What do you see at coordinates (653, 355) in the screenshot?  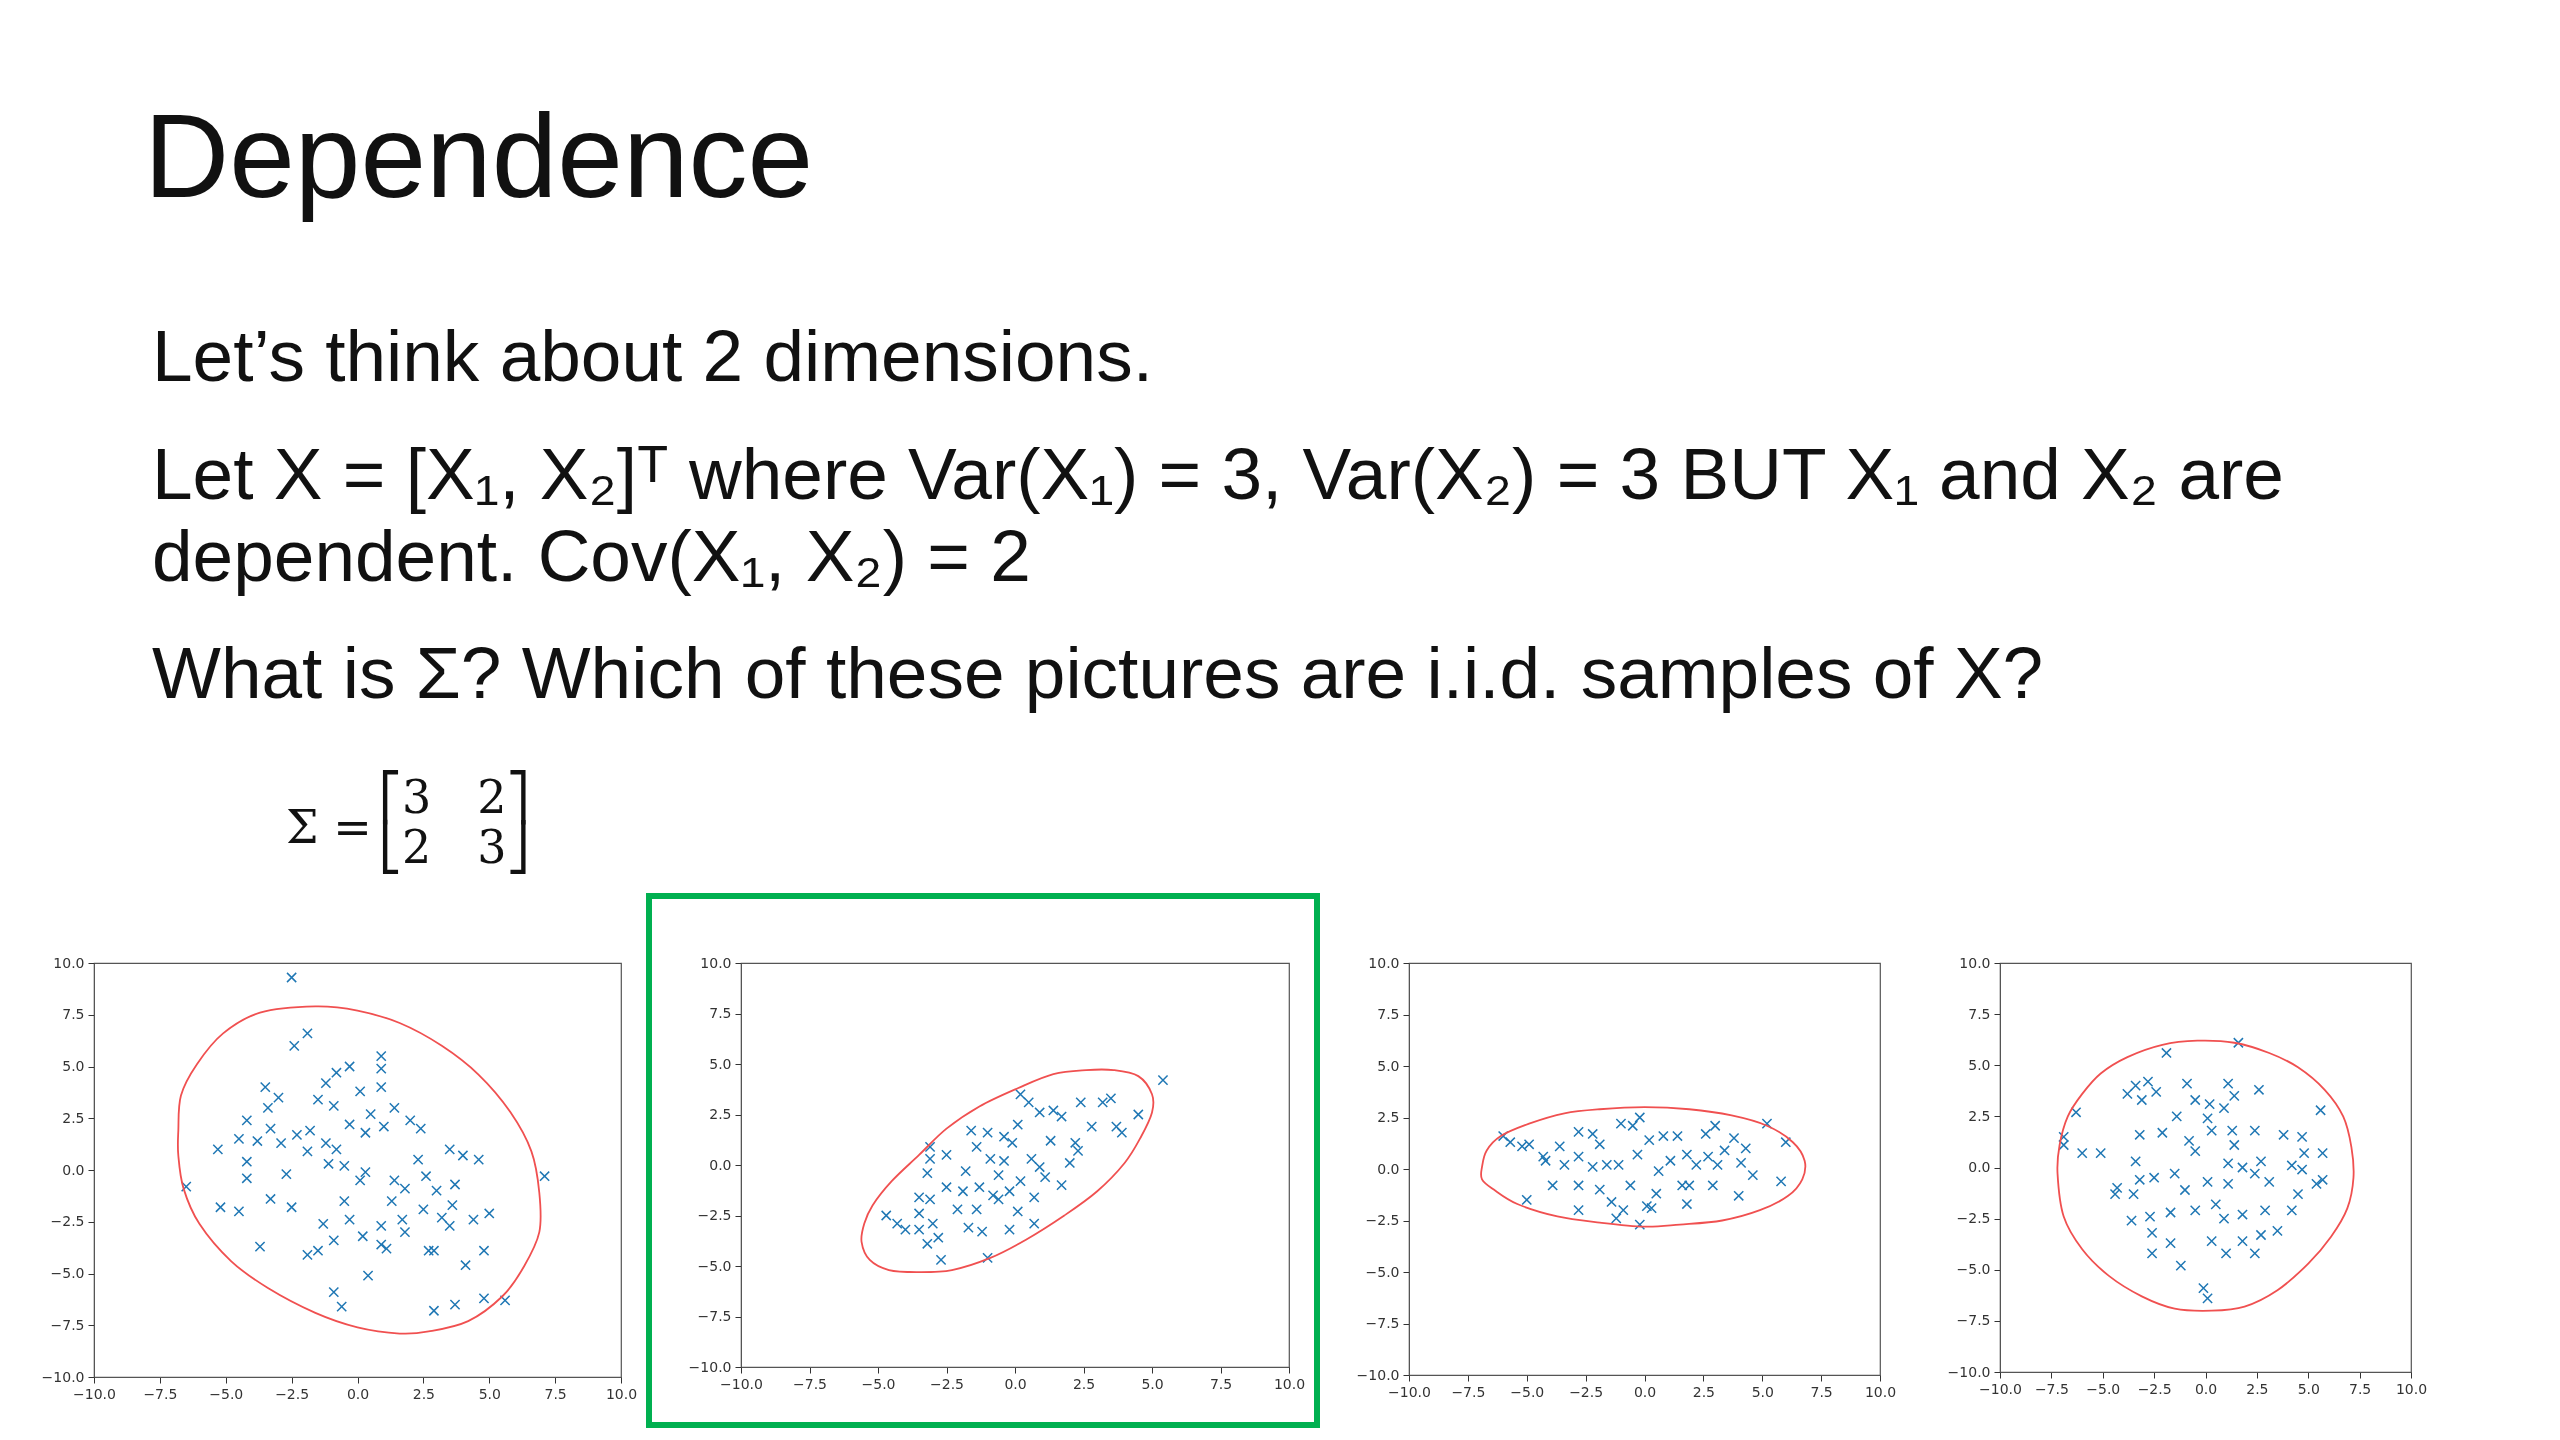 I see `text: Let’s think about 2 dimensions.` at bounding box center [653, 355].